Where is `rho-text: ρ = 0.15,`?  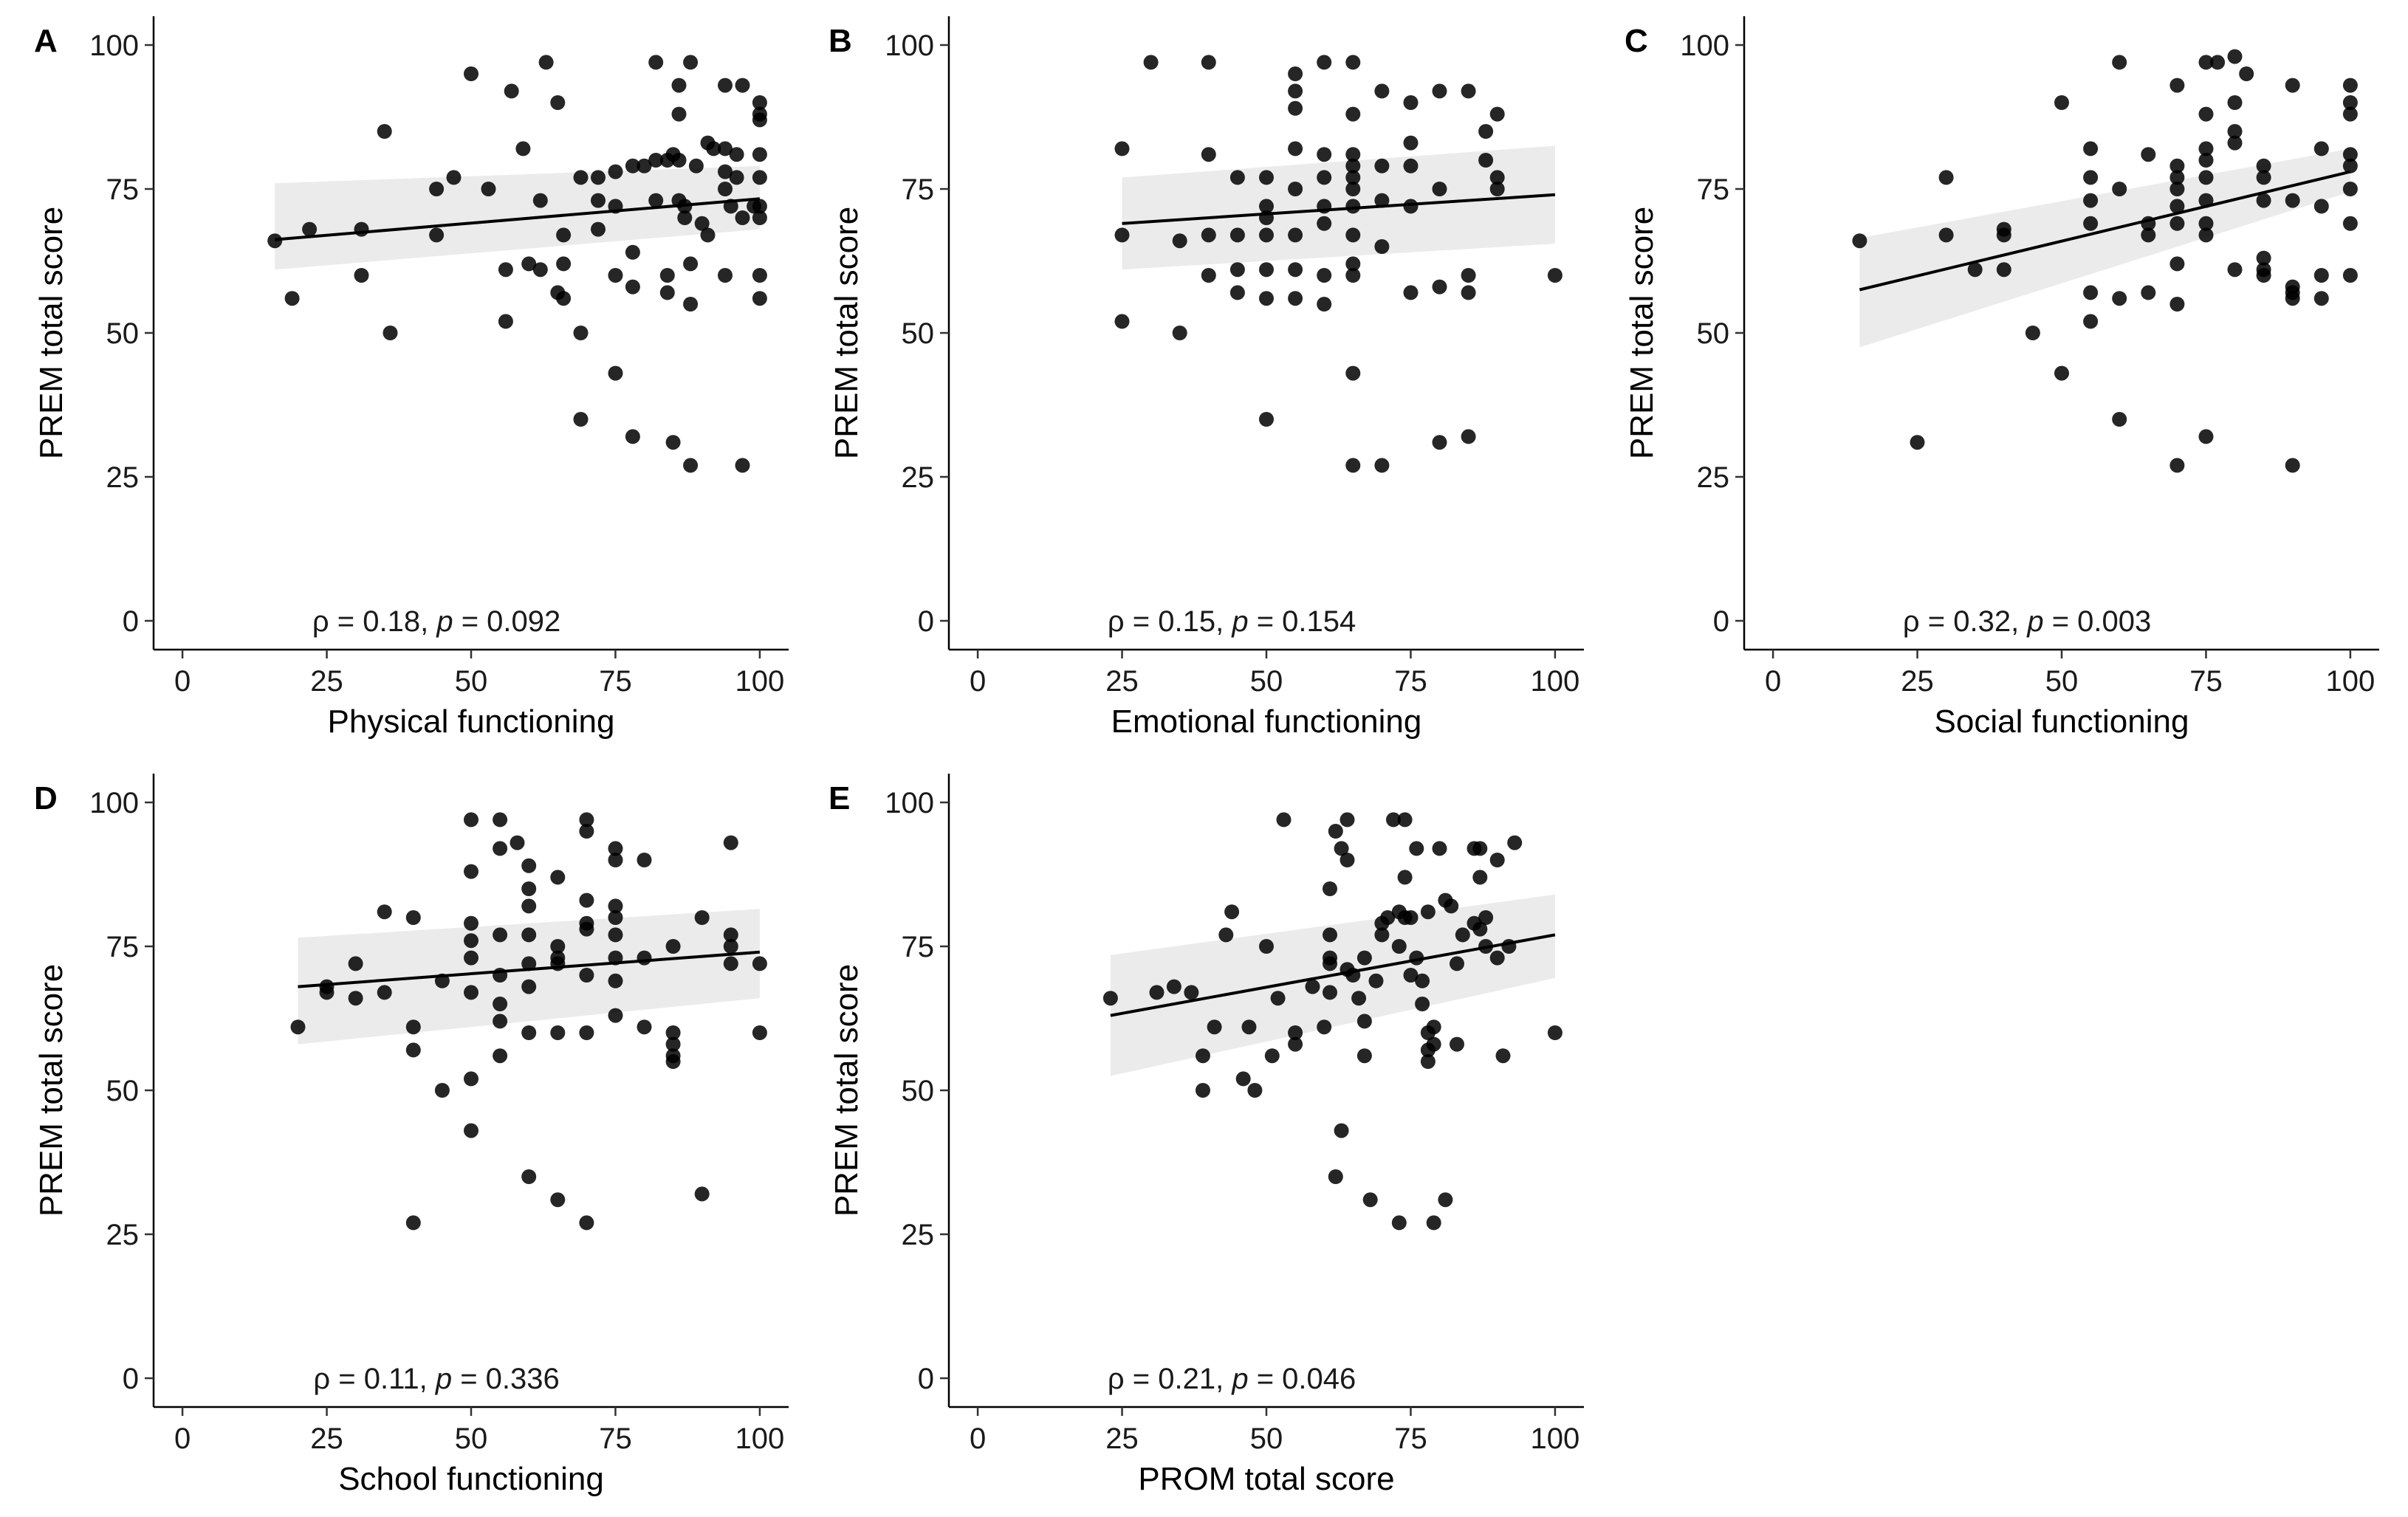
rho-text: ρ = 0.15, is located at coordinates (1170, 621).